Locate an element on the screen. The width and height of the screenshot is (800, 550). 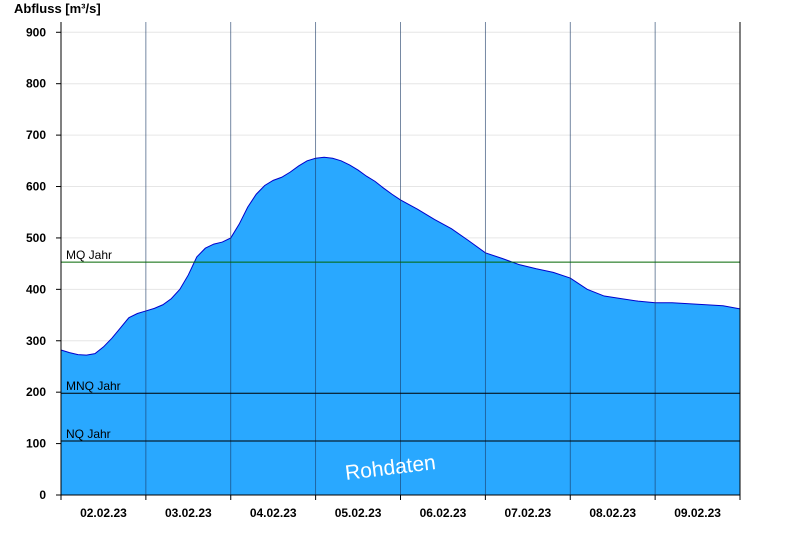
y-tick-label: 800 is located at coordinates (36, 84).